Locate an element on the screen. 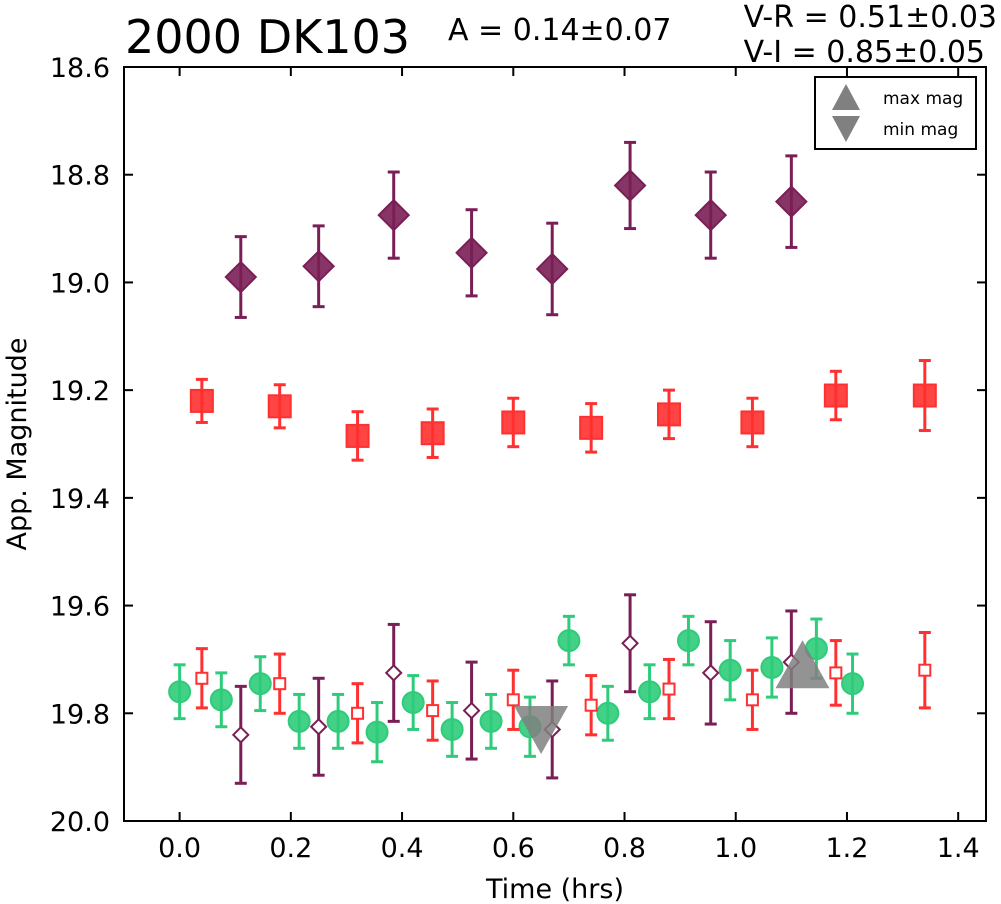 This screenshot has width=1001, height=904. v-r-label: V-R = 0.51±0.03 is located at coordinates (870, 17).